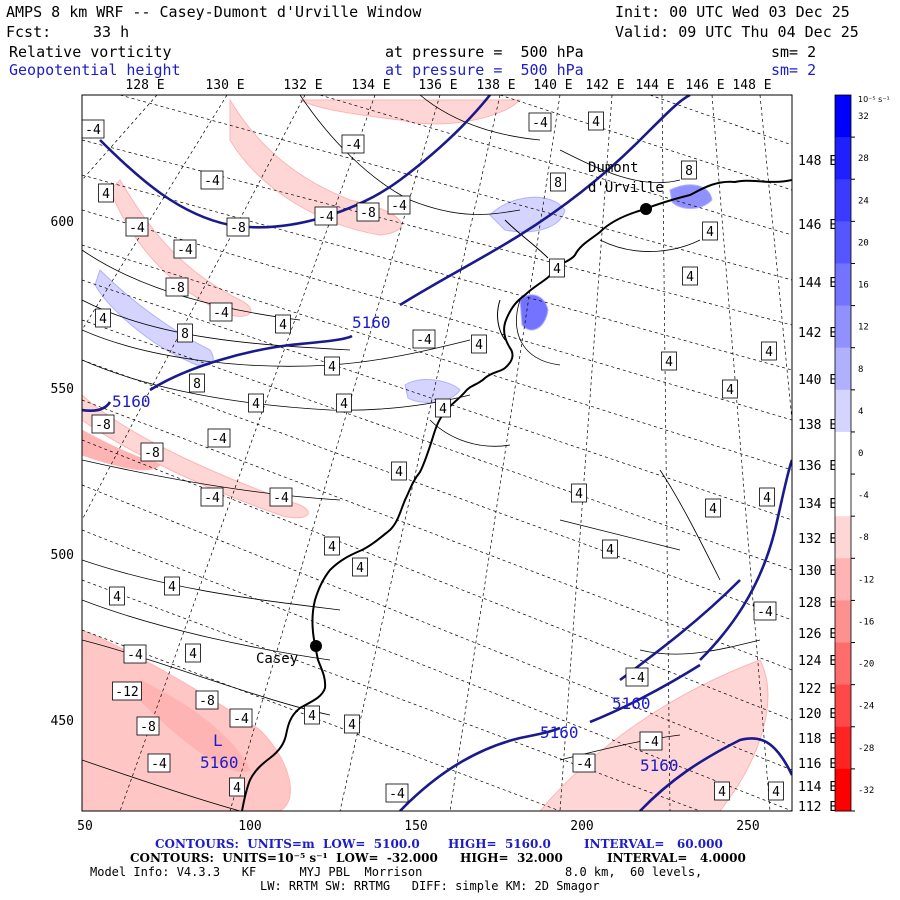 The width and height of the screenshot is (900, 900). I want to click on x-tick: 150, so click(415, 826).